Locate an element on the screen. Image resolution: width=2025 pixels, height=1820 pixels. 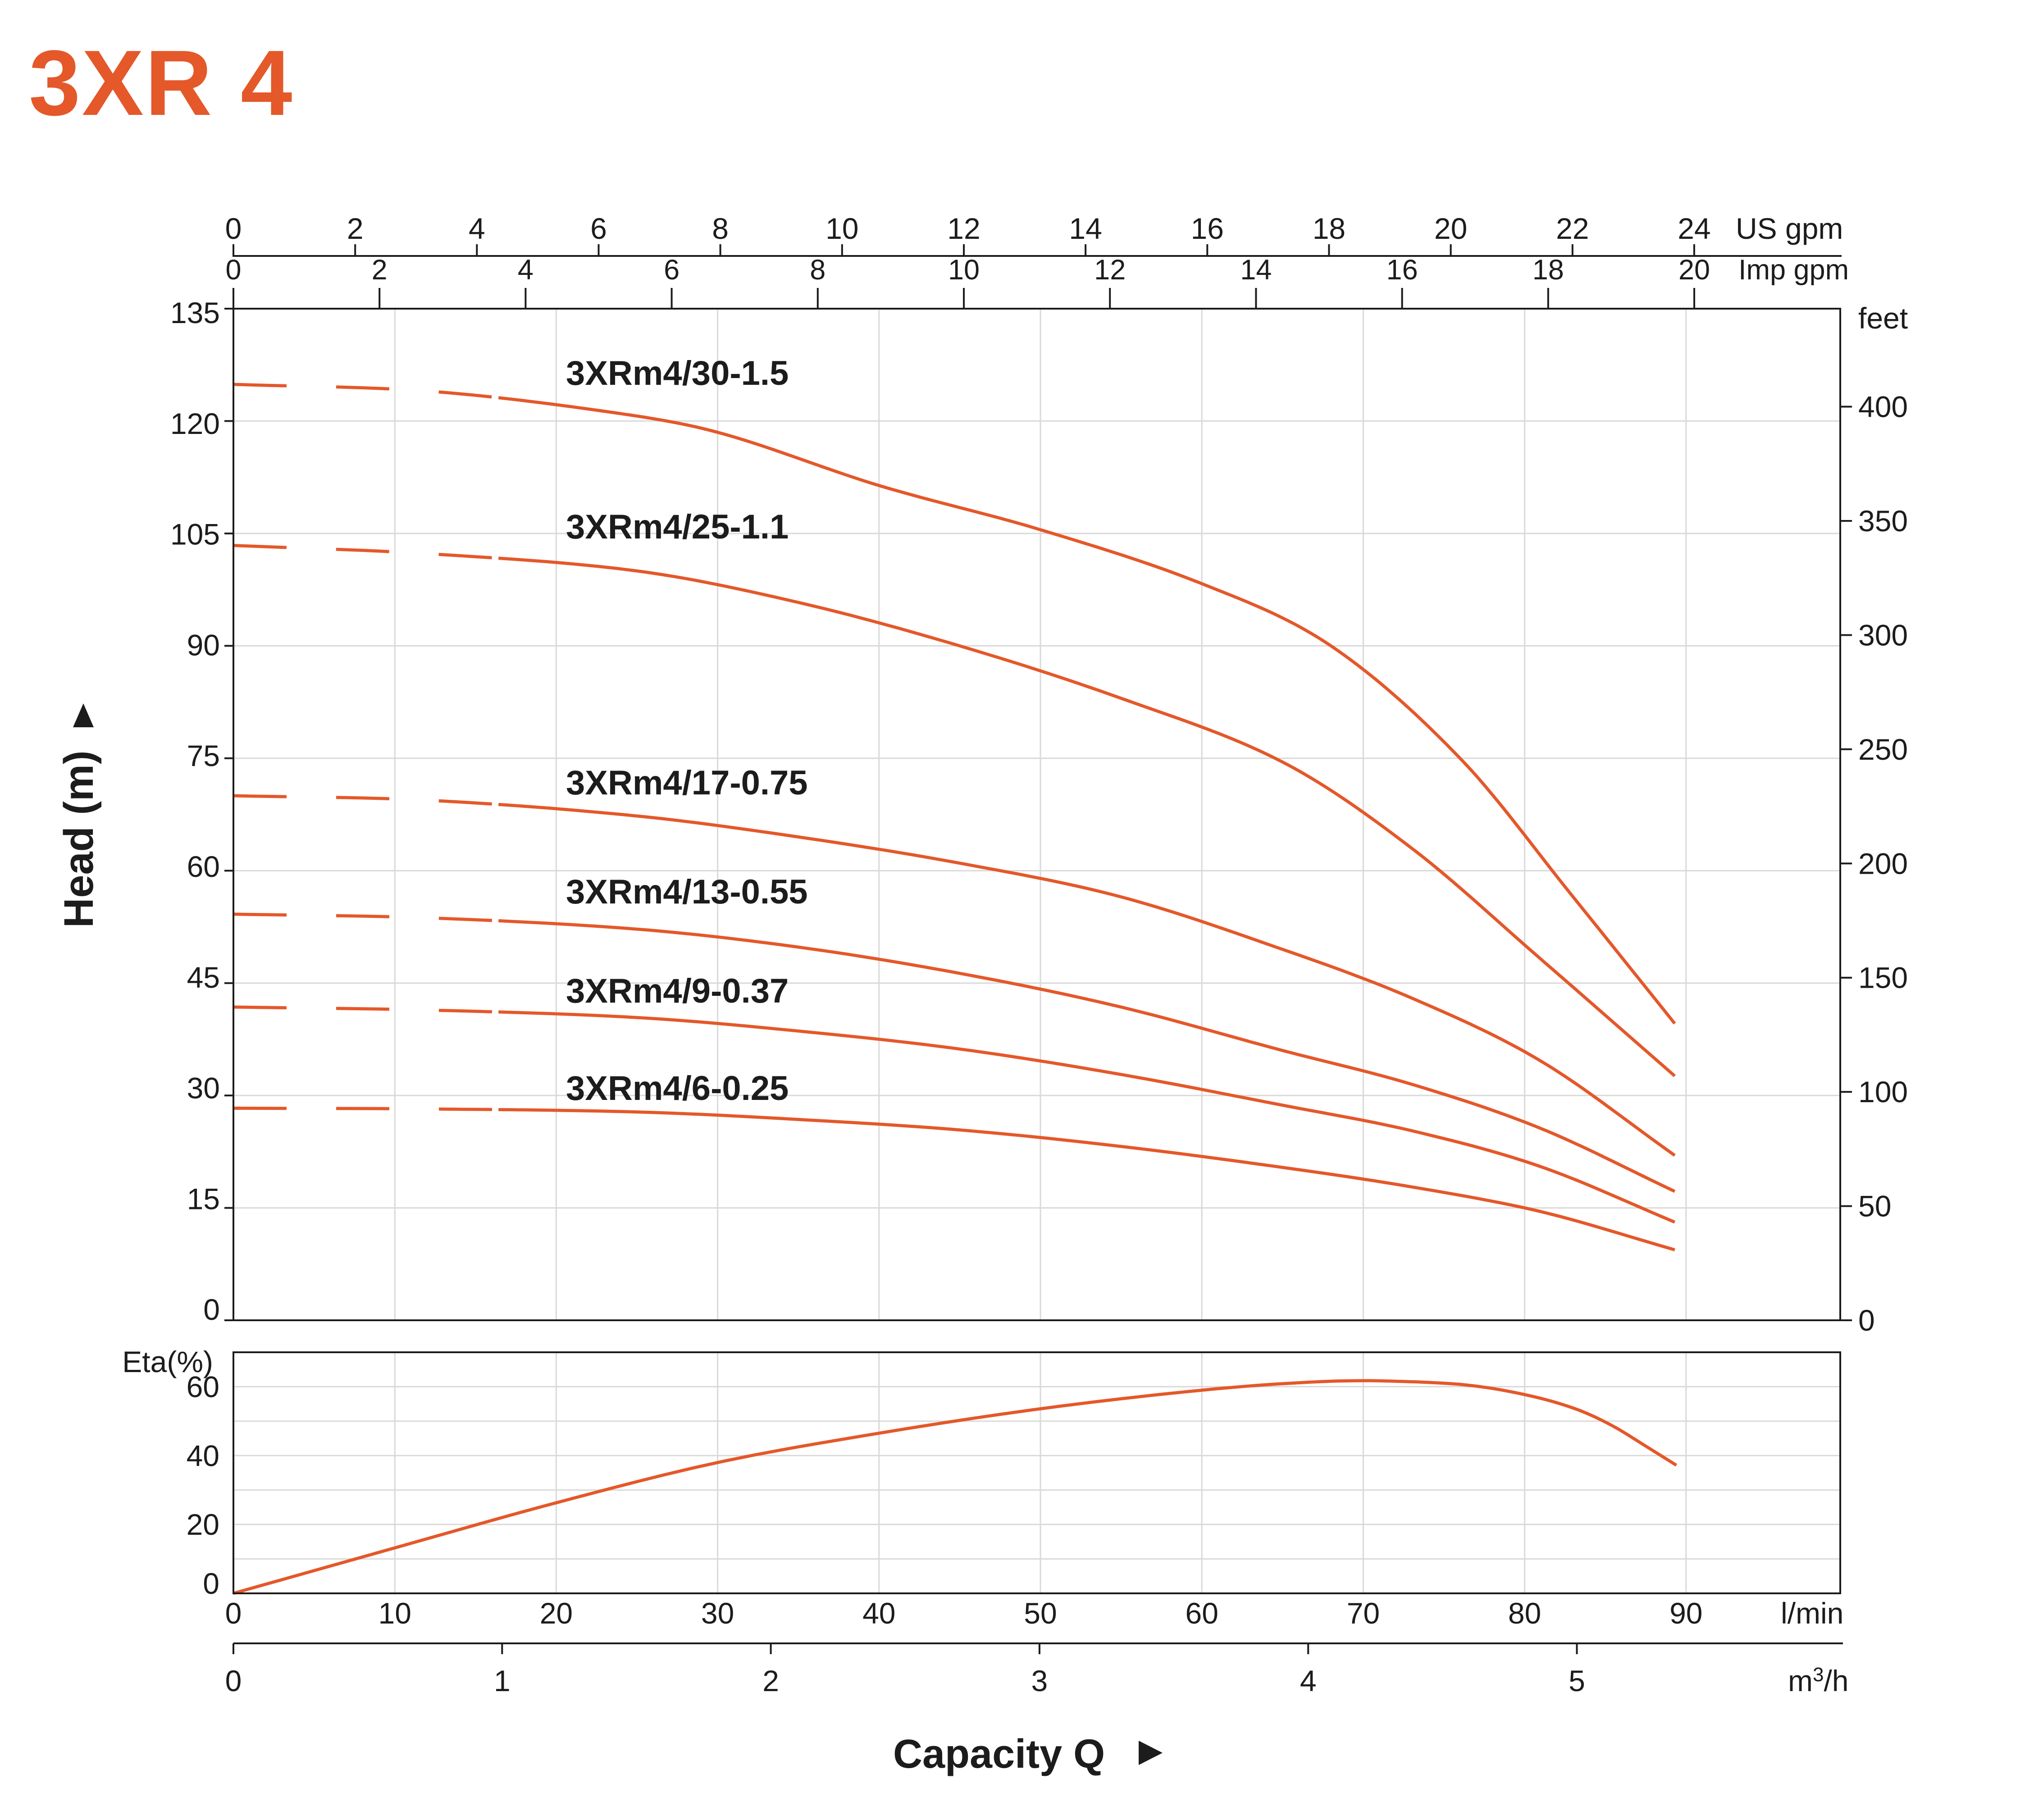
svg-text: 22 is located at coordinates (1572, 228).